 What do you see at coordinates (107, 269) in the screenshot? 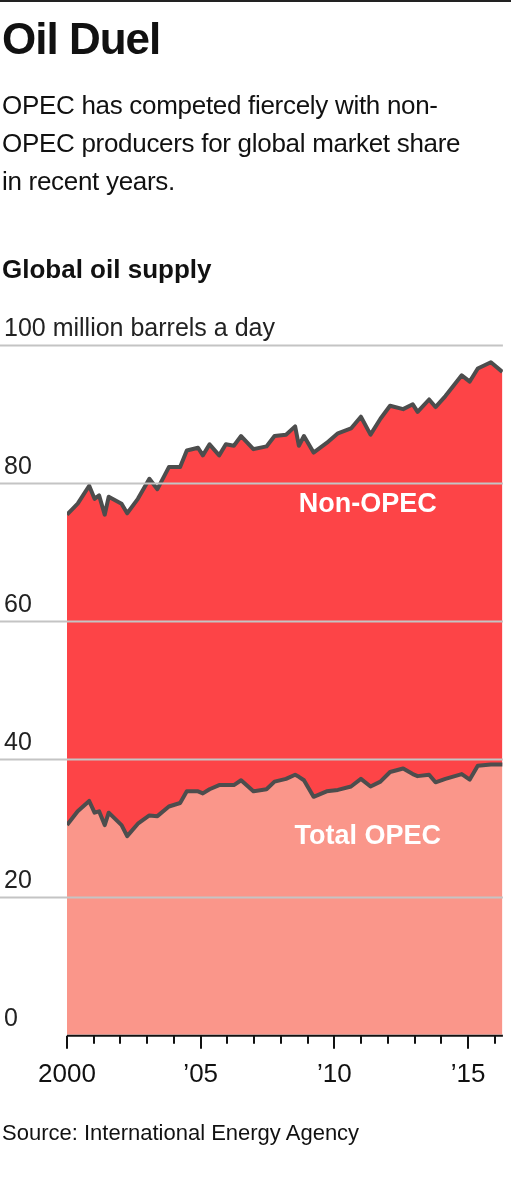
I see `y-axis-title: Global oil supply` at bounding box center [107, 269].